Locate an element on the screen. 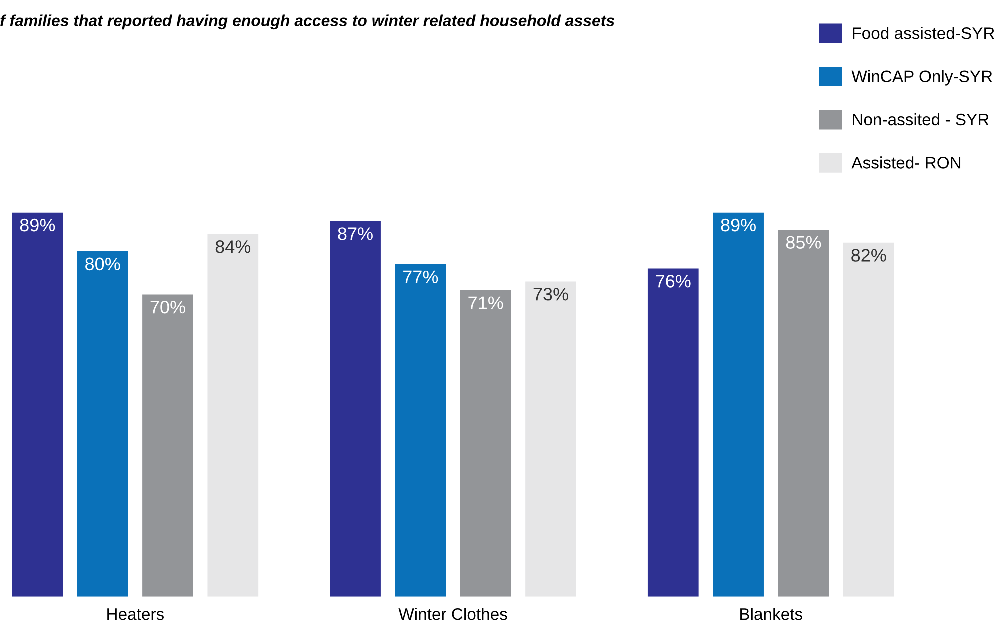 The height and width of the screenshot is (633, 1000). data-label: 82% is located at coordinates (869, 255).